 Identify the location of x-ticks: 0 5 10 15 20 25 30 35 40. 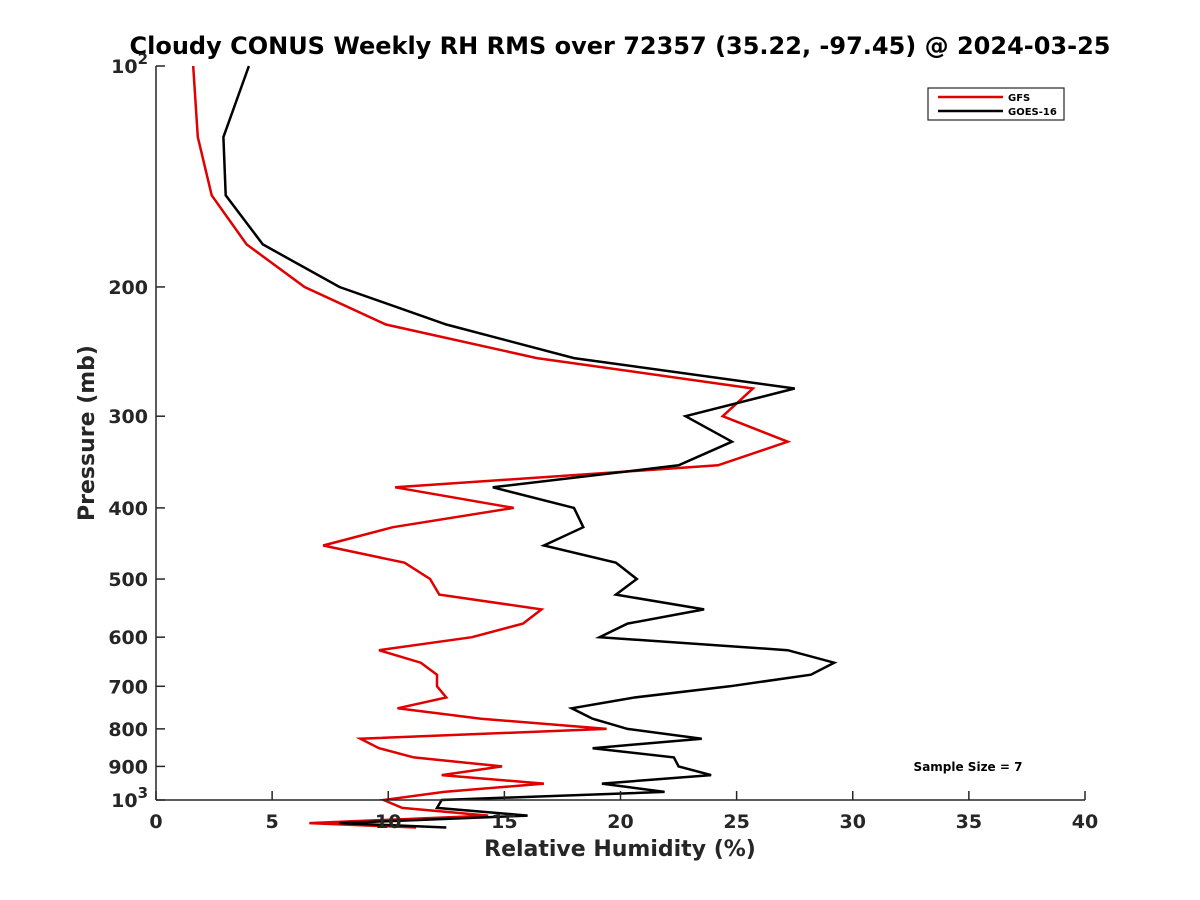
(623, 812).